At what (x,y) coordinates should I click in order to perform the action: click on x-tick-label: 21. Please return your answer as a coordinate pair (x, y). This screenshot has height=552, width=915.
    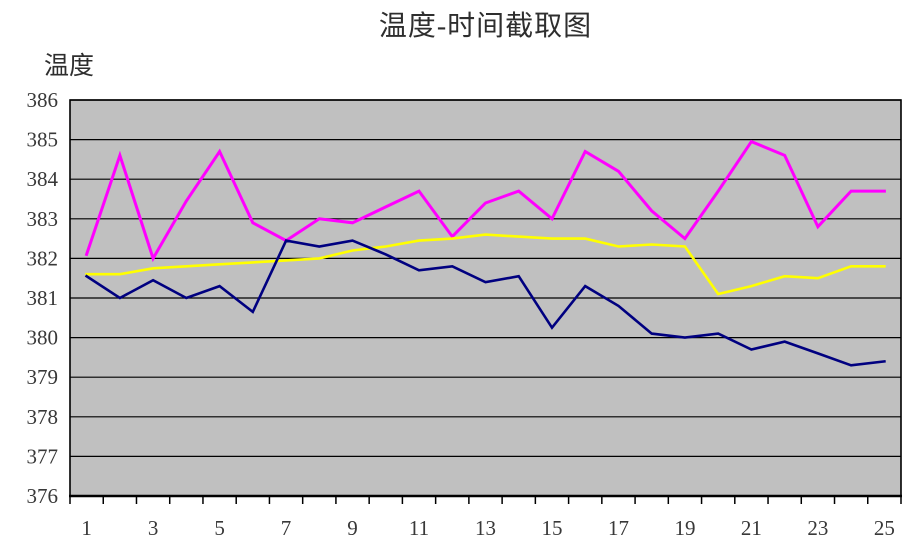
    Looking at the image, I should click on (751, 528).